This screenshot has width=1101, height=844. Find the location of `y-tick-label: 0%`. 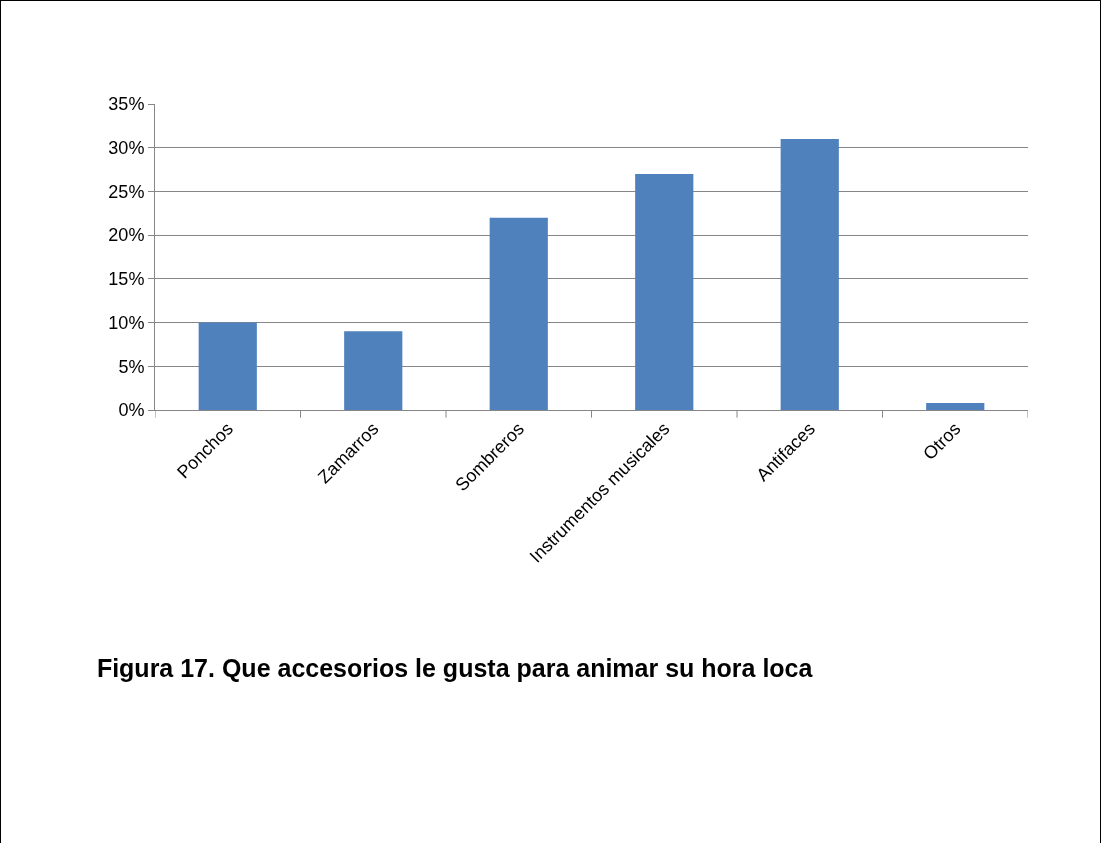

y-tick-label: 0% is located at coordinates (131, 410).